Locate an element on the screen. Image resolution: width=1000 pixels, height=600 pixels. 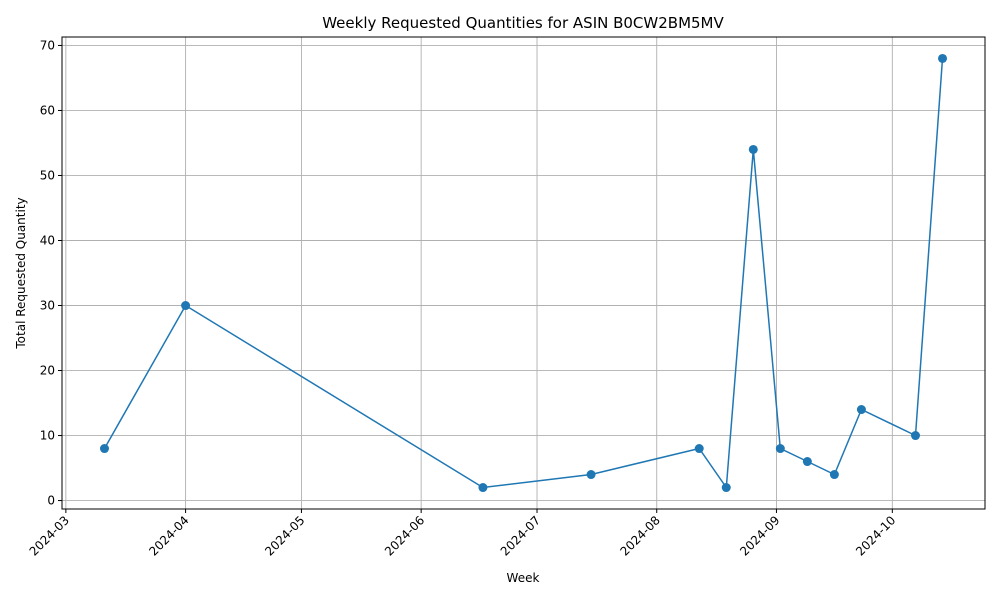
x-tick-label: 2024-09 is located at coordinates (759, 535).